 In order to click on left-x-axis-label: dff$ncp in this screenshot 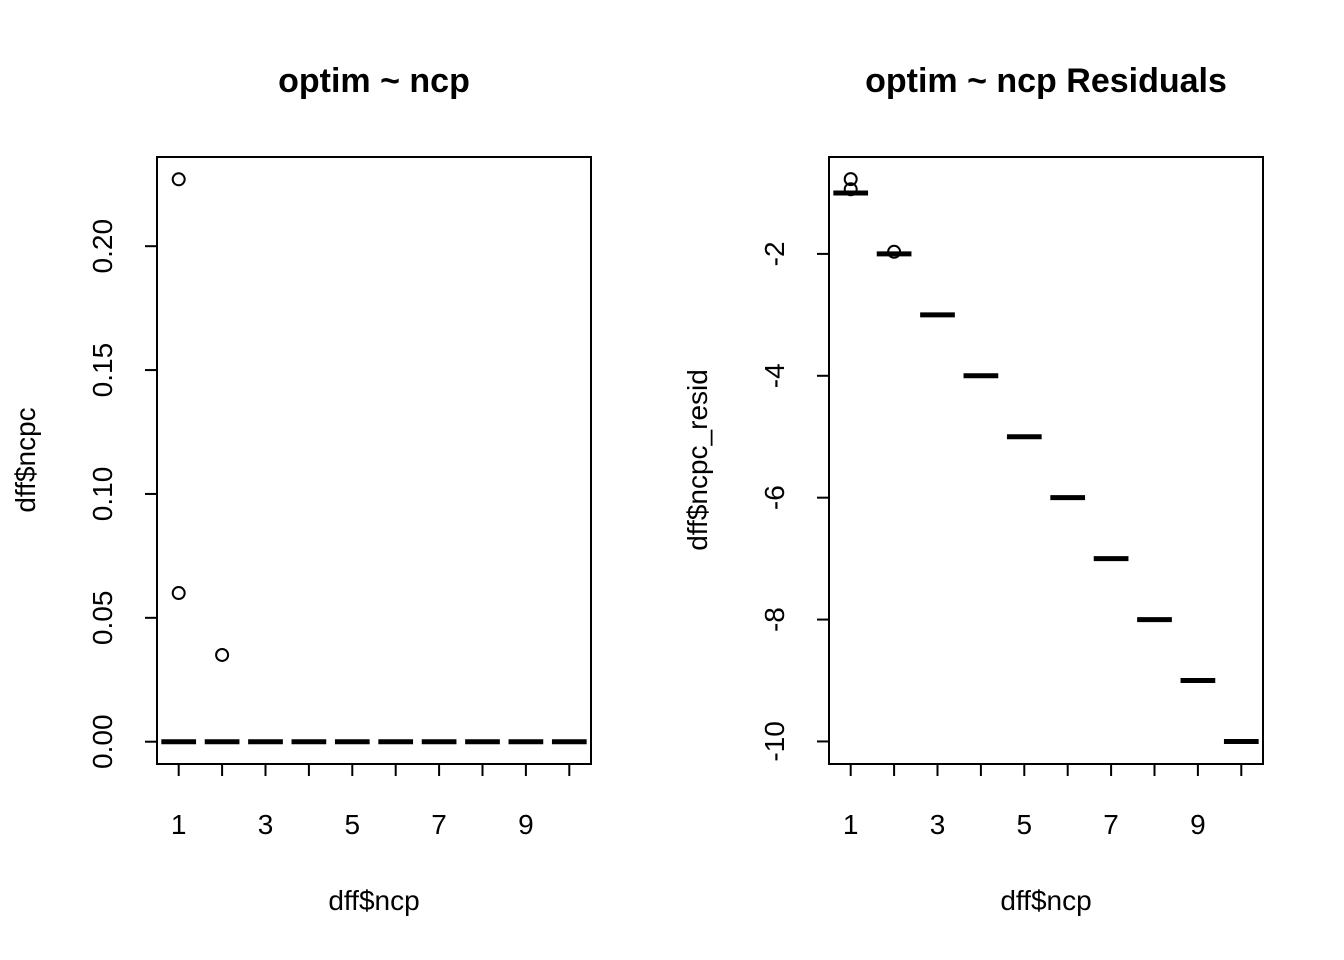, I will do `click(373, 900)`.